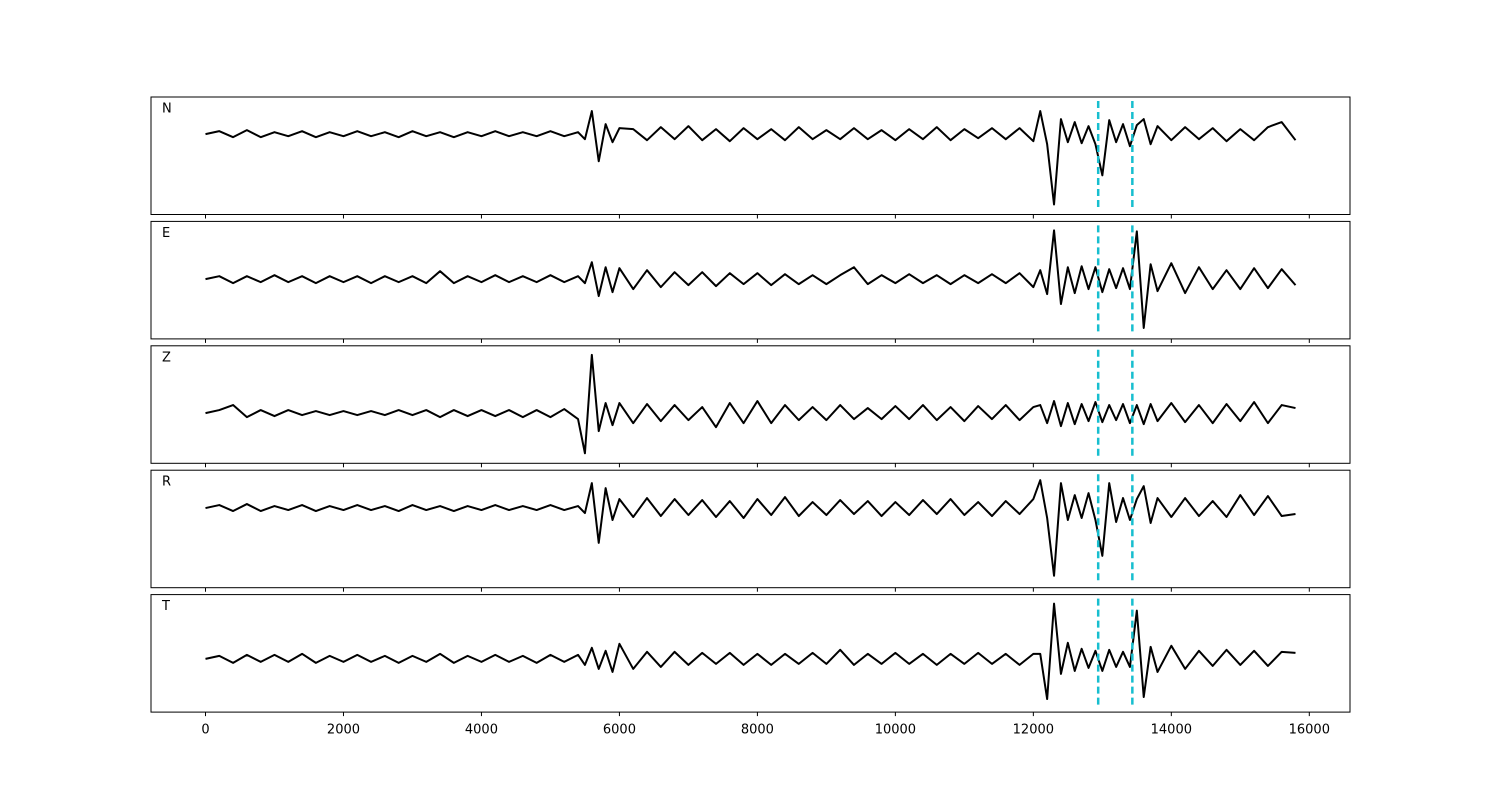  Describe the element at coordinates (166, 482) in the screenshot. I see `panel-label: R` at that location.